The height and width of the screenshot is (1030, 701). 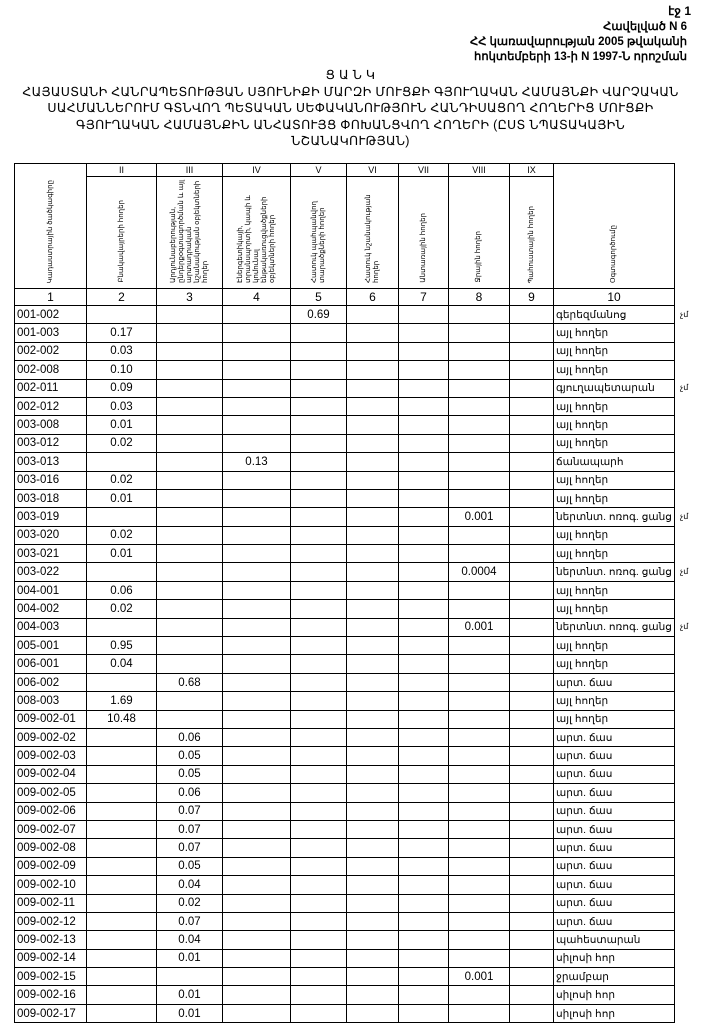 I want to click on cadastral-code-cell: 009-002-08, so click(x=50, y=848).